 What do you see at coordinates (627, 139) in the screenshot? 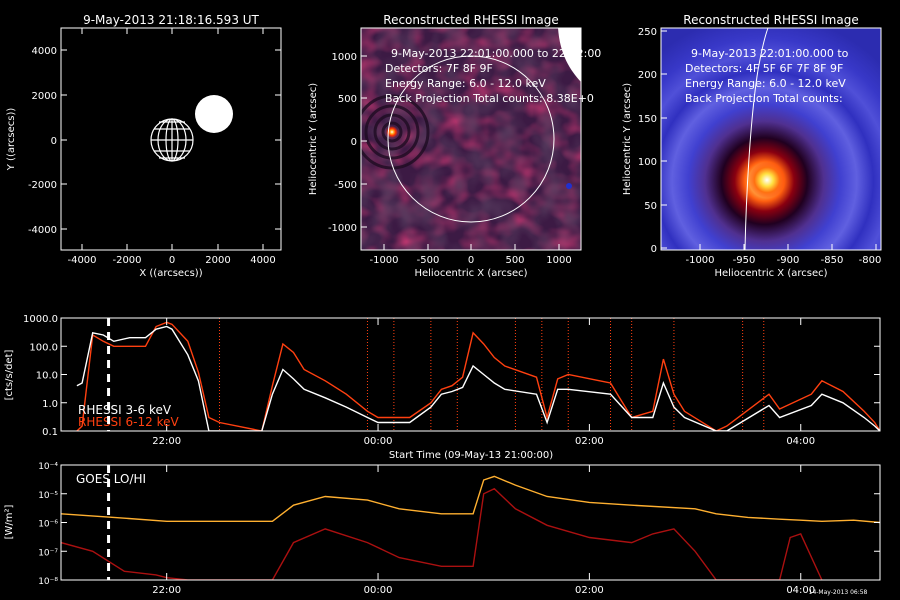
I see `panel3-ylabel: Heliocentric Y (arcsec)` at bounding box center [627, 139].